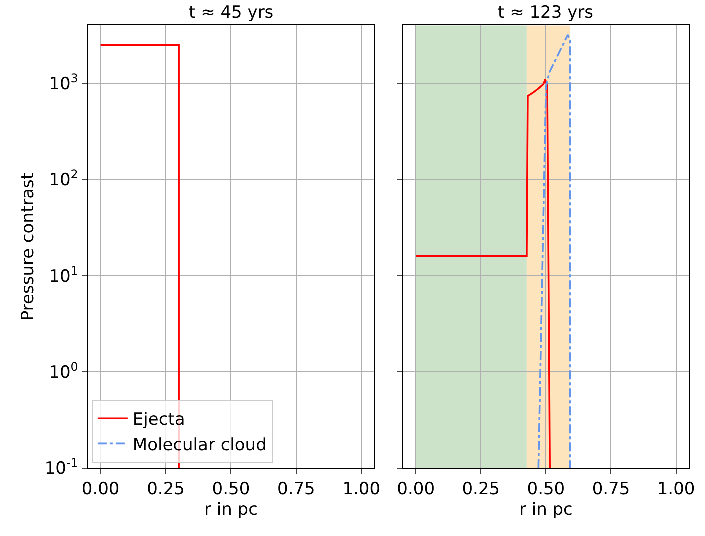 The width and height of the screenshot is (705, 536). I want to click on legend-label: Molecular cloud, so click(199, 445).